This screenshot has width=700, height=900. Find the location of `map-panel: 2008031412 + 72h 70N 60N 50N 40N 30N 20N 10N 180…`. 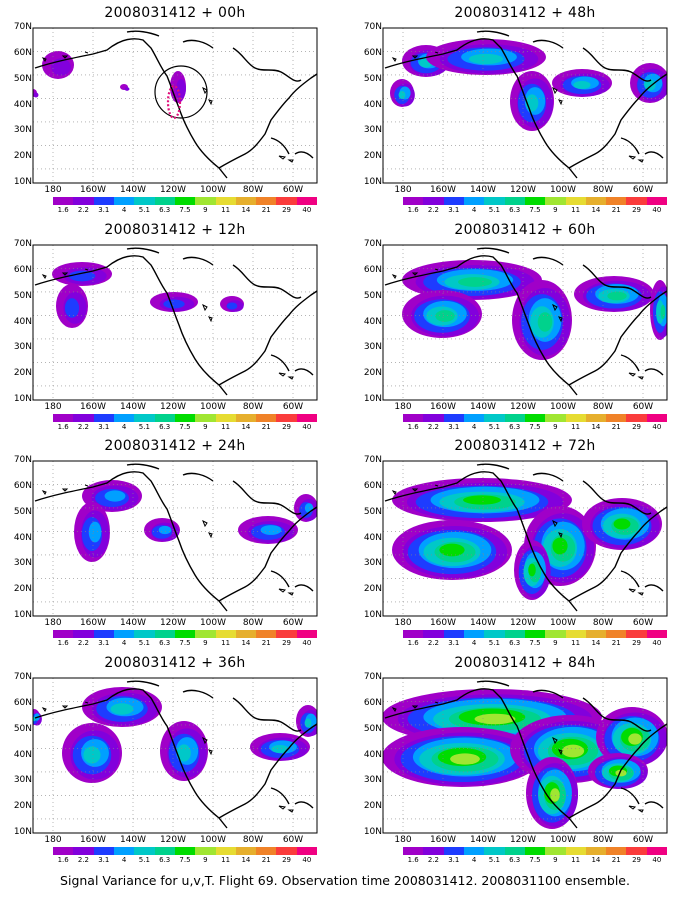

map-panel: 2008031412 + 72h 70N 60N 50N 40N 30N 20N 10N 180… is located at coordinates (525, 547).